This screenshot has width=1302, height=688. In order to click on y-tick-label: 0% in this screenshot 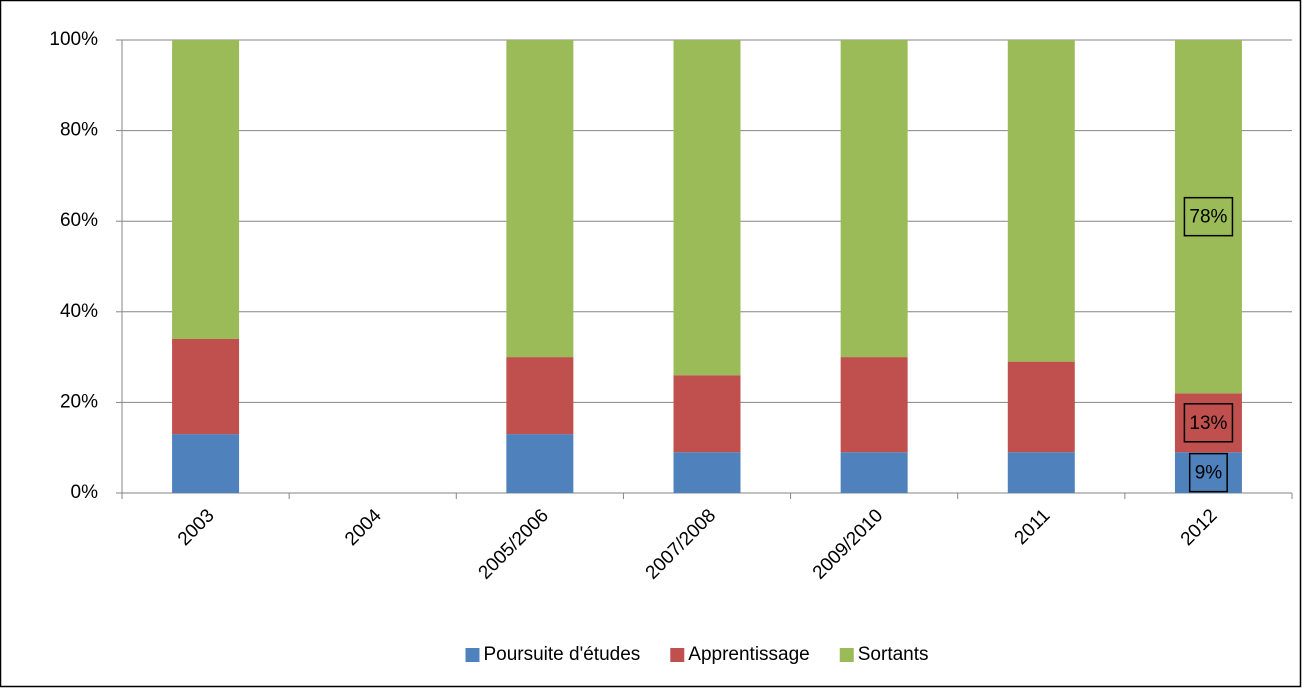, I will do `click(85, 492)`.